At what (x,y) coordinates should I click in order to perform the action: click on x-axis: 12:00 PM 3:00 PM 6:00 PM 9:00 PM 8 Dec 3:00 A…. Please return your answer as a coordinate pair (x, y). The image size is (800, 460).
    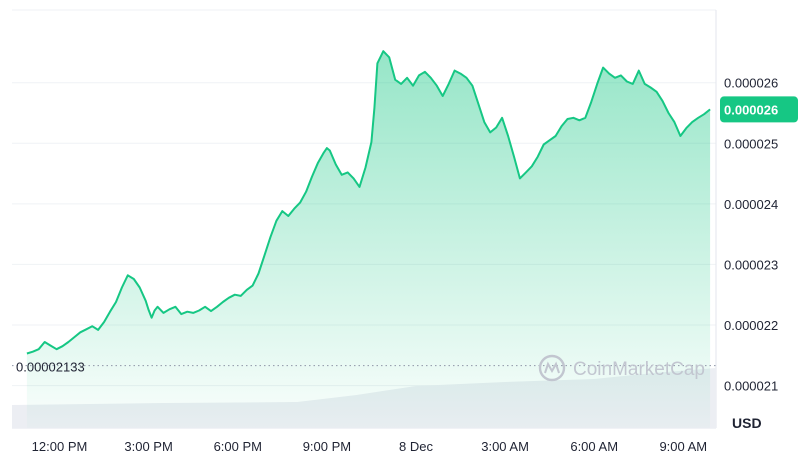
    Looking at the image, I should click on (369, 446).